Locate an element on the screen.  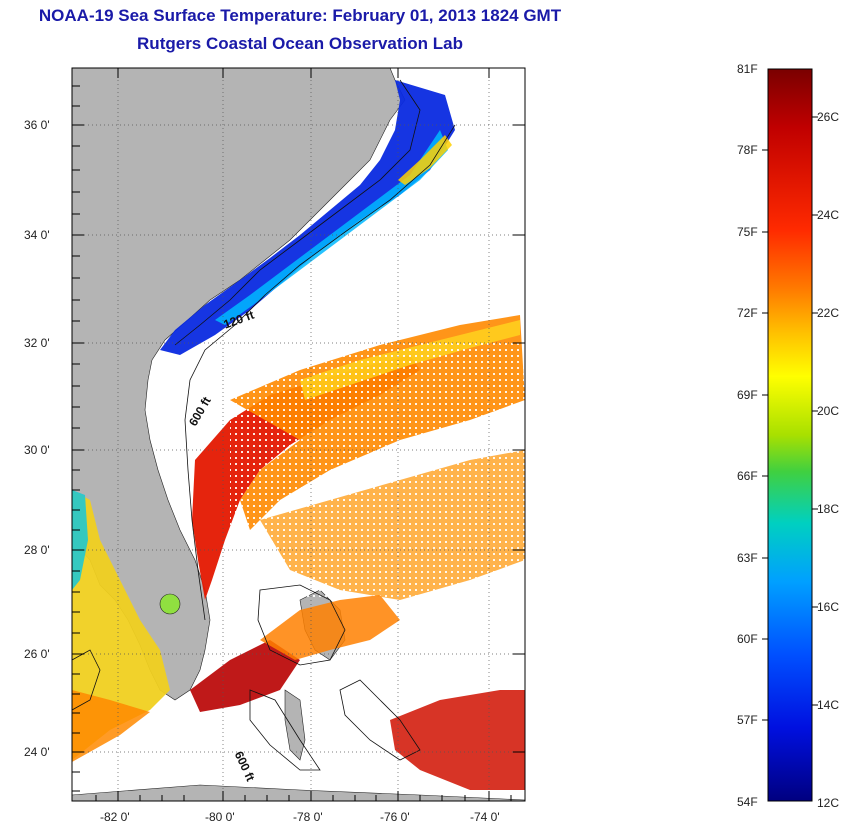
lat-label-28: 28 0' is located at coordinates (37, 550).